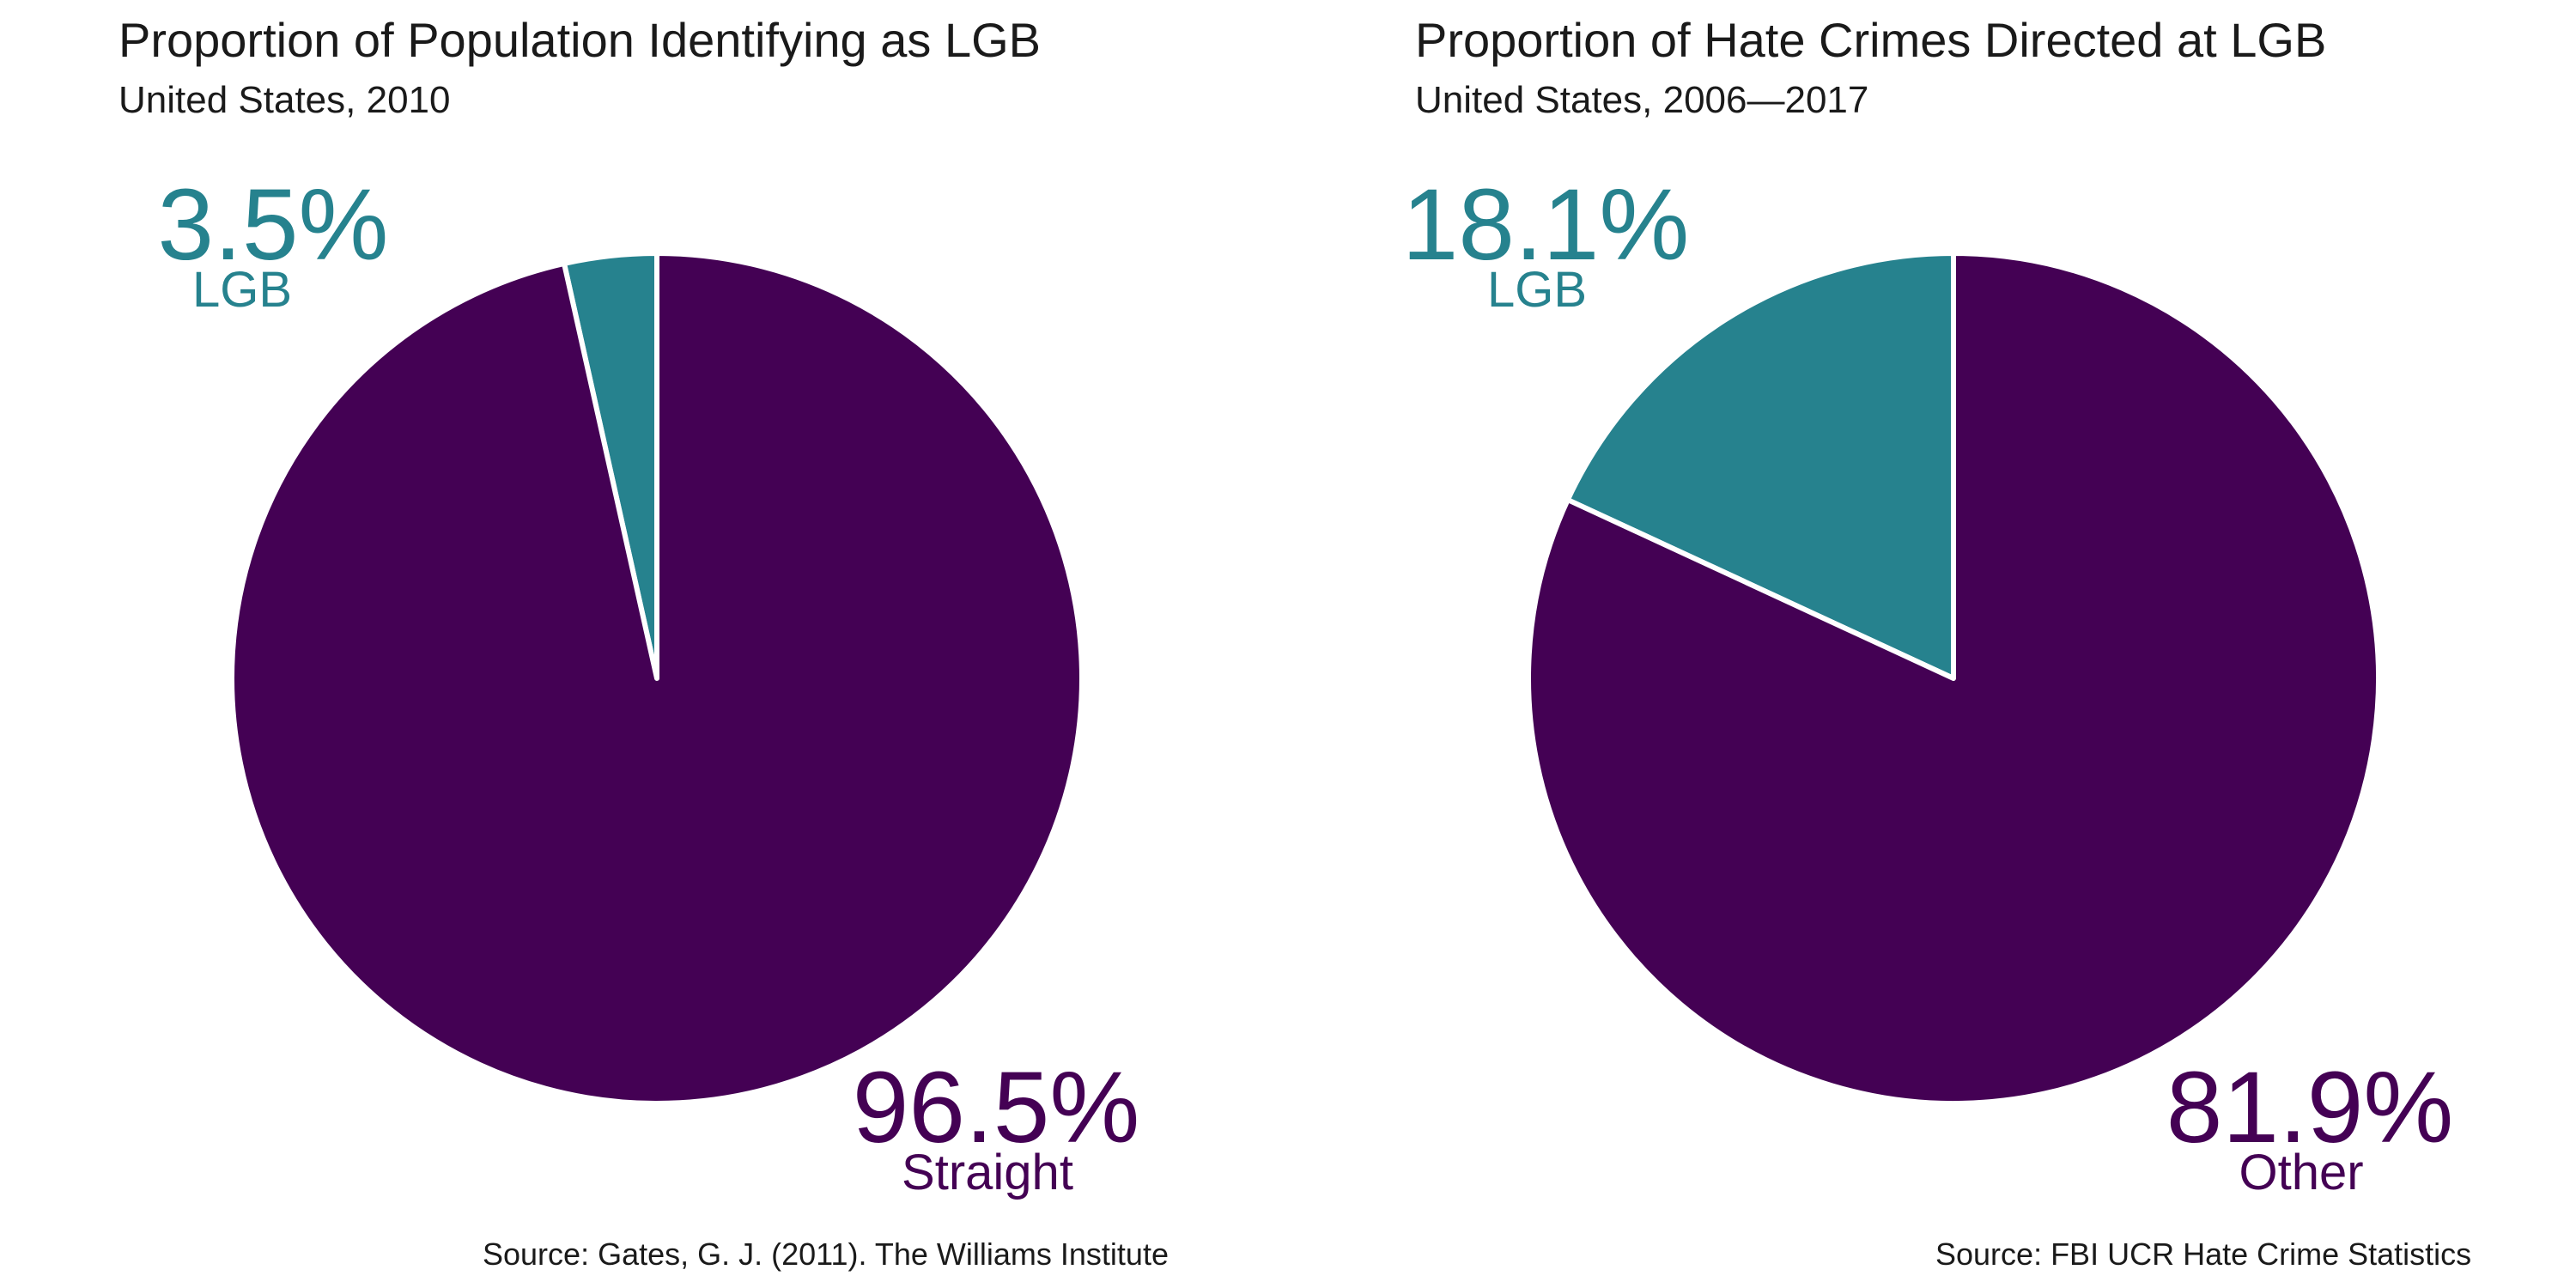 This screenshot has width=2576, height=1288. What do you see at coordinates (2203, 1254) in the screenshot?
I see `chart-source: Source: FBI UCR Hate Crime Statistics` at bounding box center [2203, 1254].